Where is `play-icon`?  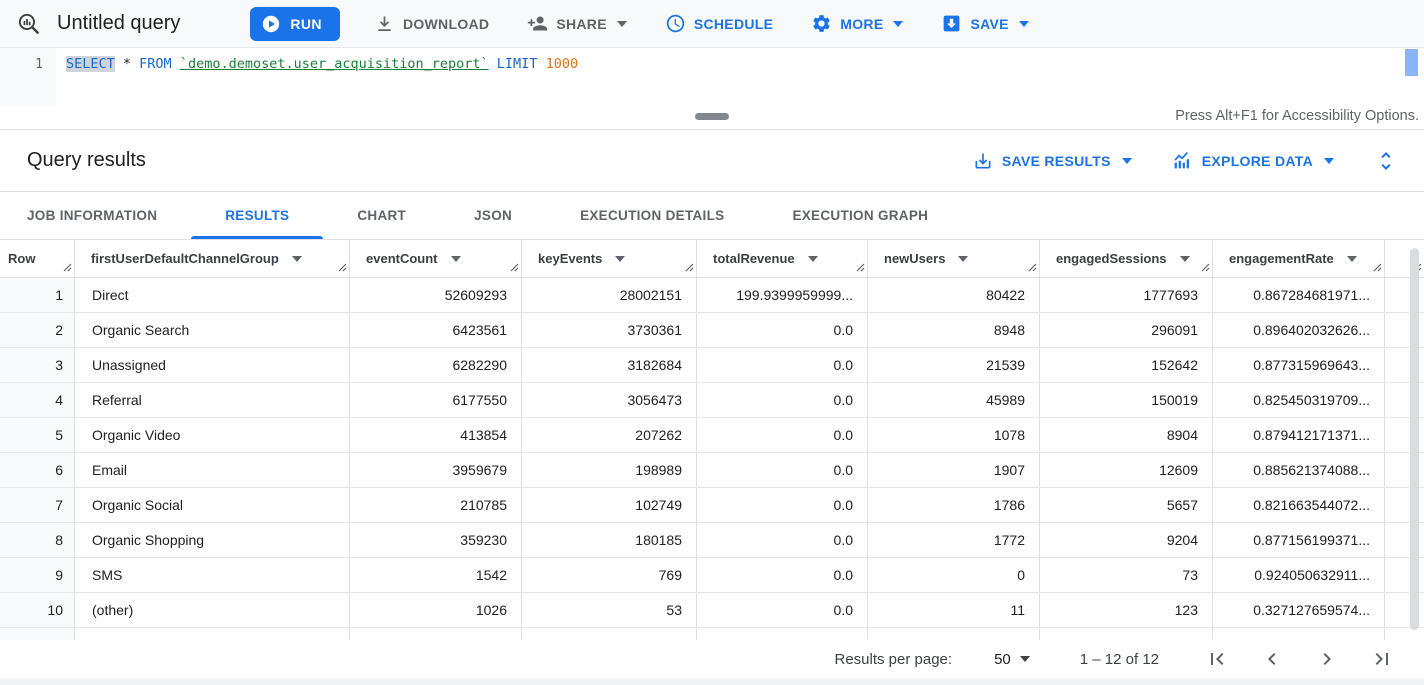
play-icon is located at coordinates (271, 24).